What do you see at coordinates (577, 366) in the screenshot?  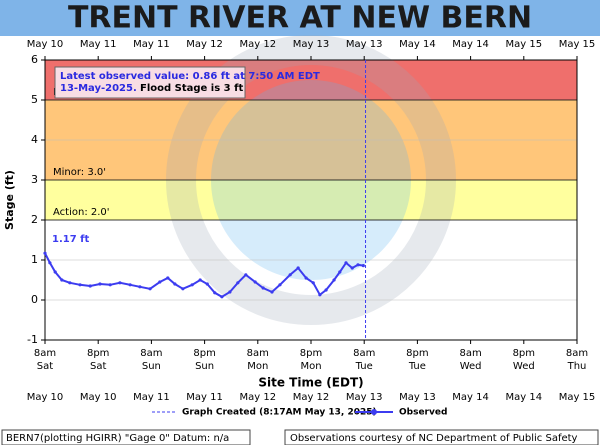 I see `x-tick-day: Thu` at bounding box center [577, 366].